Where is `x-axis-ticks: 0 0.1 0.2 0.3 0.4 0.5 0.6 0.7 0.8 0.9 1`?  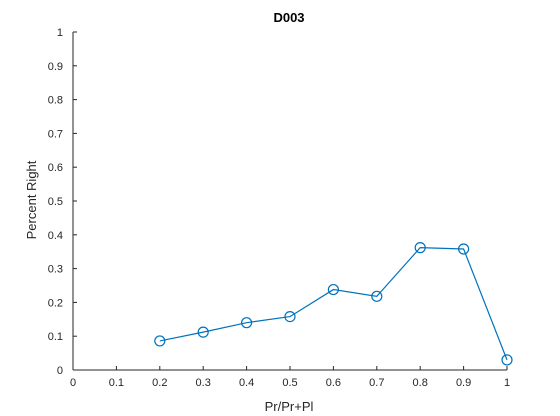 x-axis-ticks: 0 0.1 0.2 0.3 0.4 0.5 0.6 0.7 0.8 0.9 1 is located at coordinates (290, 377).